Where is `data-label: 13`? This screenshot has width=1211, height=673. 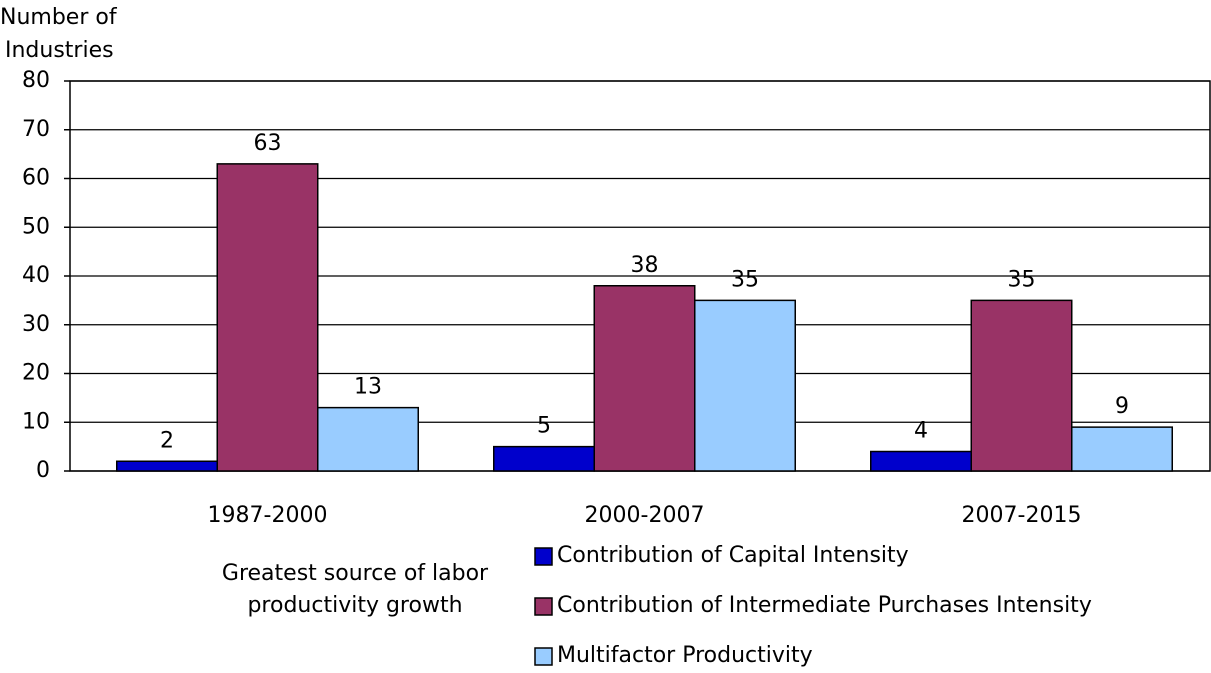
data-label: 13 is located at coordinates (368, 387).